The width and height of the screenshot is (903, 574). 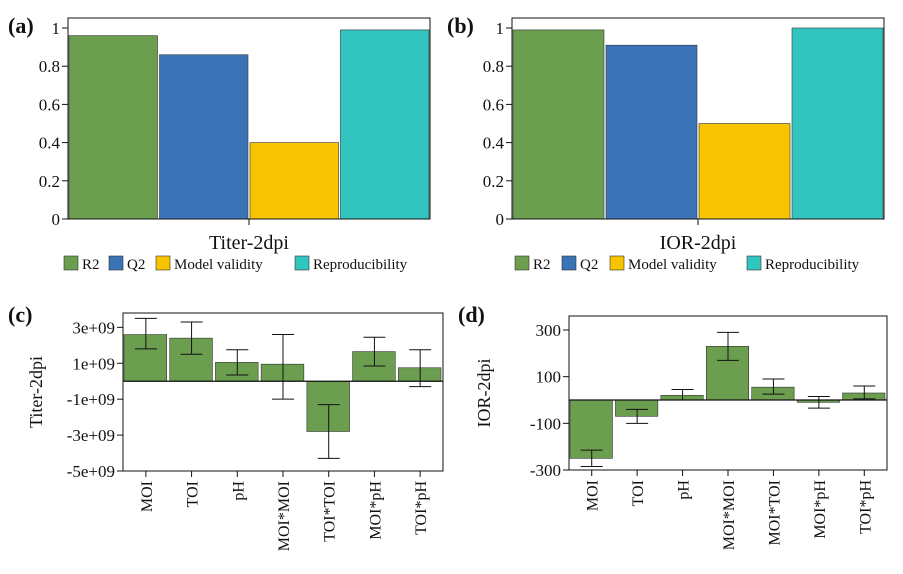 I want to click on panel-label: (d), so click(x=471, y=314).